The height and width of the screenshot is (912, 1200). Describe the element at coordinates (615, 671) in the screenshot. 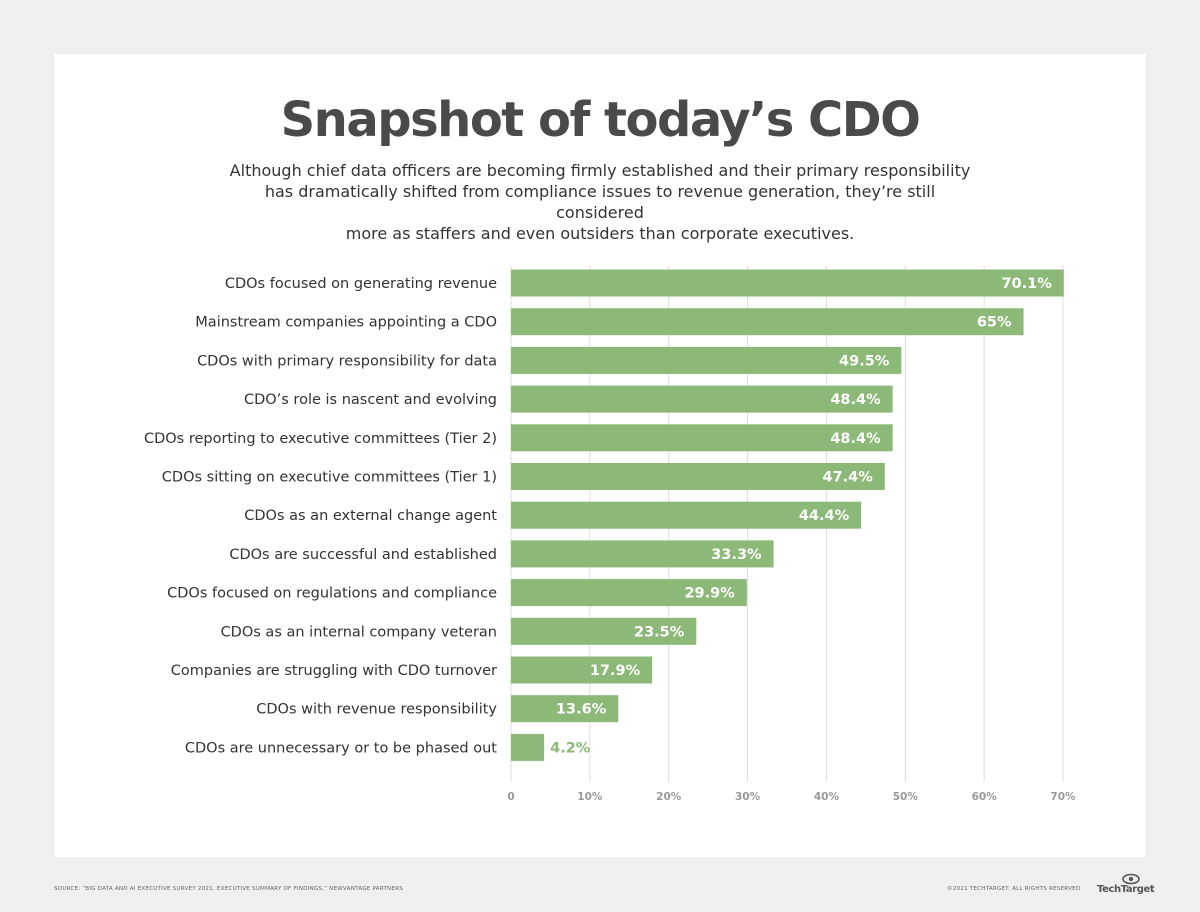

I see `value-label: 17.9%` at that location.